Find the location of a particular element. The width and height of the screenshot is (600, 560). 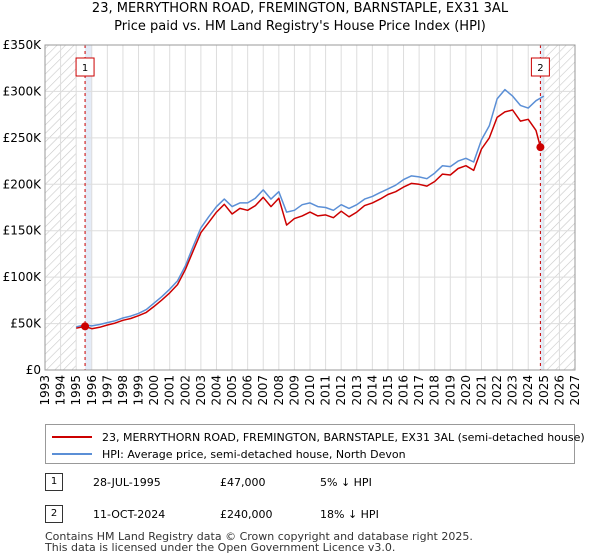

x-tick-label: 2018 is located at coordinates (435, 390).